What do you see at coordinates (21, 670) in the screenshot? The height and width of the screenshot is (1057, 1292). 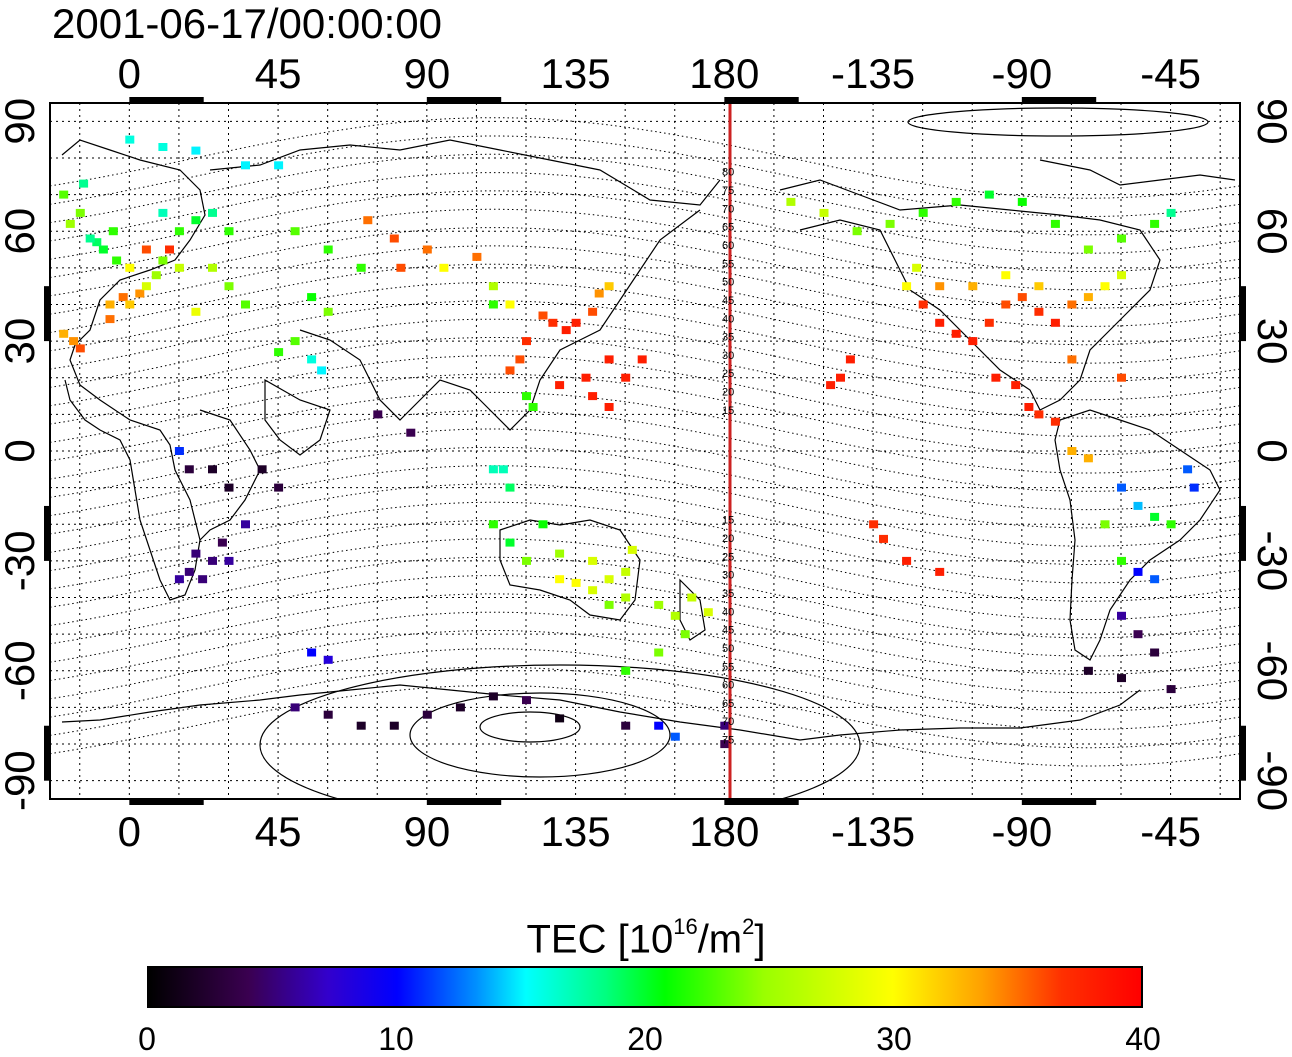 I see `left-axis-tick: -60` at bounding box center [21, 670].